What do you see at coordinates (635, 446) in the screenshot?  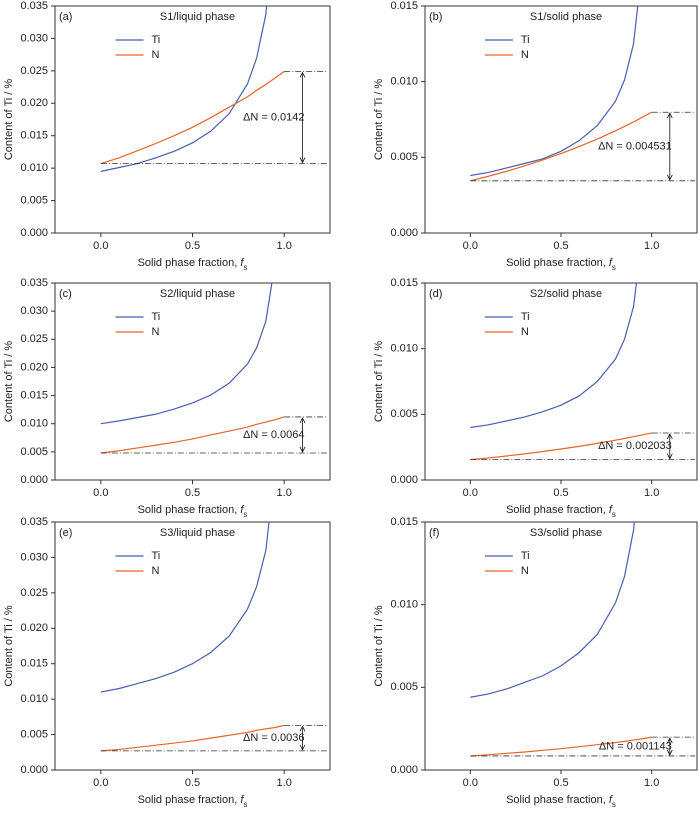 I see `delta-annotation: ΔN = 0.002033` at bounding box center [635, 446].